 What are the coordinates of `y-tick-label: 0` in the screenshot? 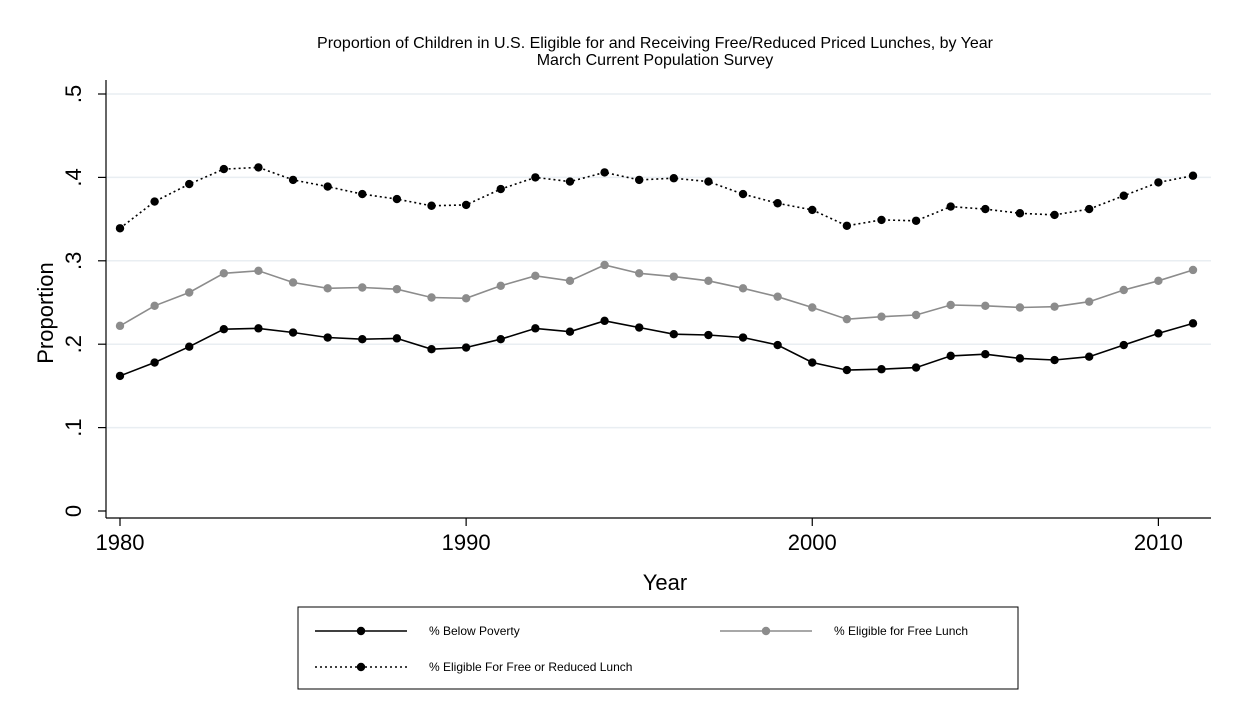 It's located at (73, 511).